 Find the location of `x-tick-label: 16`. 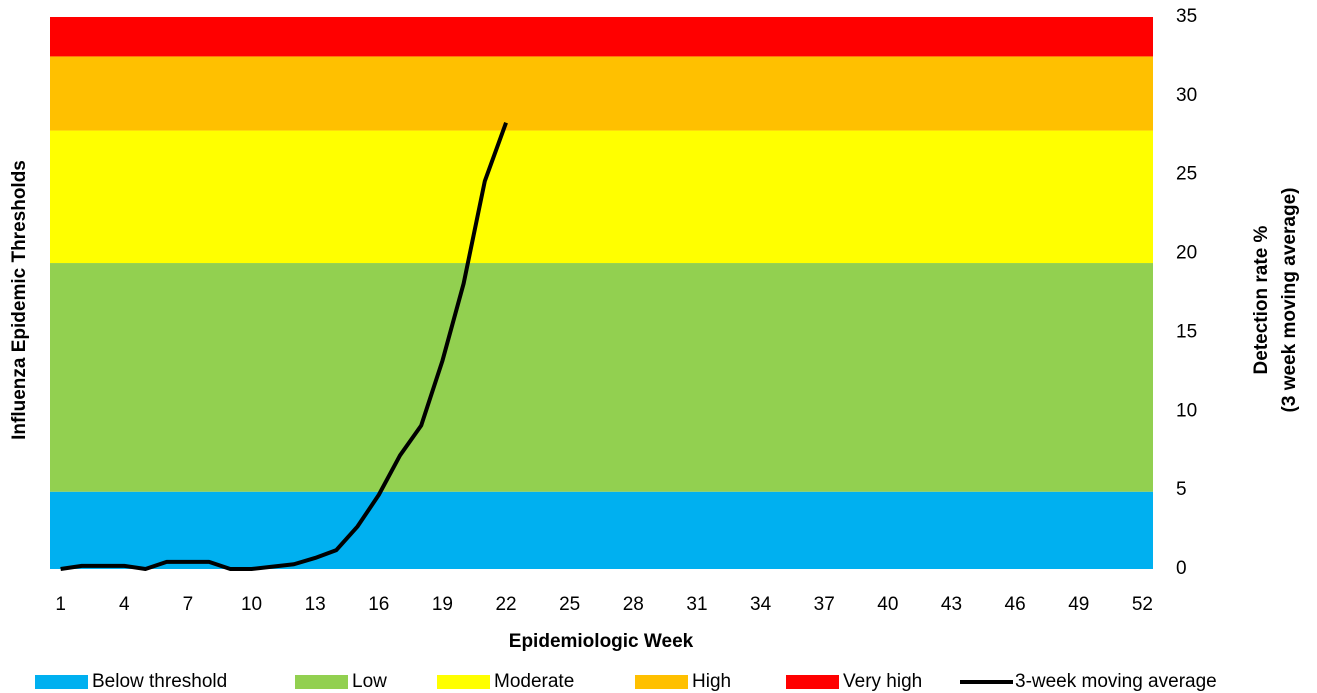

x-tick-label: 16 is located at coordinates (378, 604).